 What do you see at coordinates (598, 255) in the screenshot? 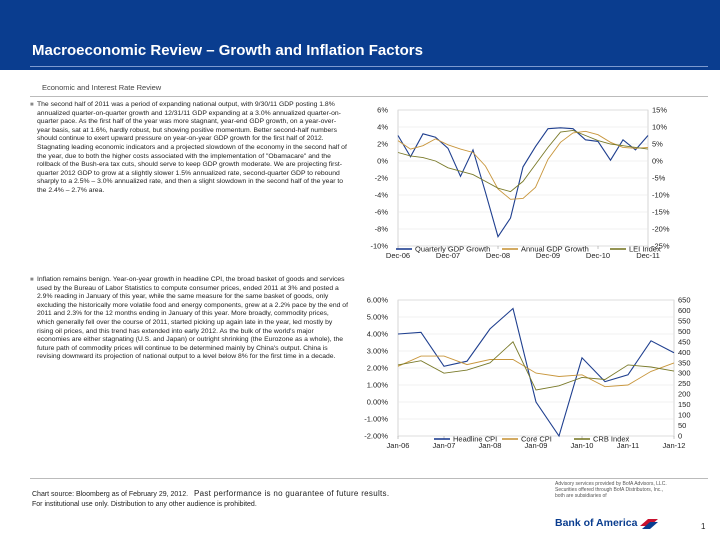
I see `x-tick-label: Dec-10` at bounding box center [598, 255].